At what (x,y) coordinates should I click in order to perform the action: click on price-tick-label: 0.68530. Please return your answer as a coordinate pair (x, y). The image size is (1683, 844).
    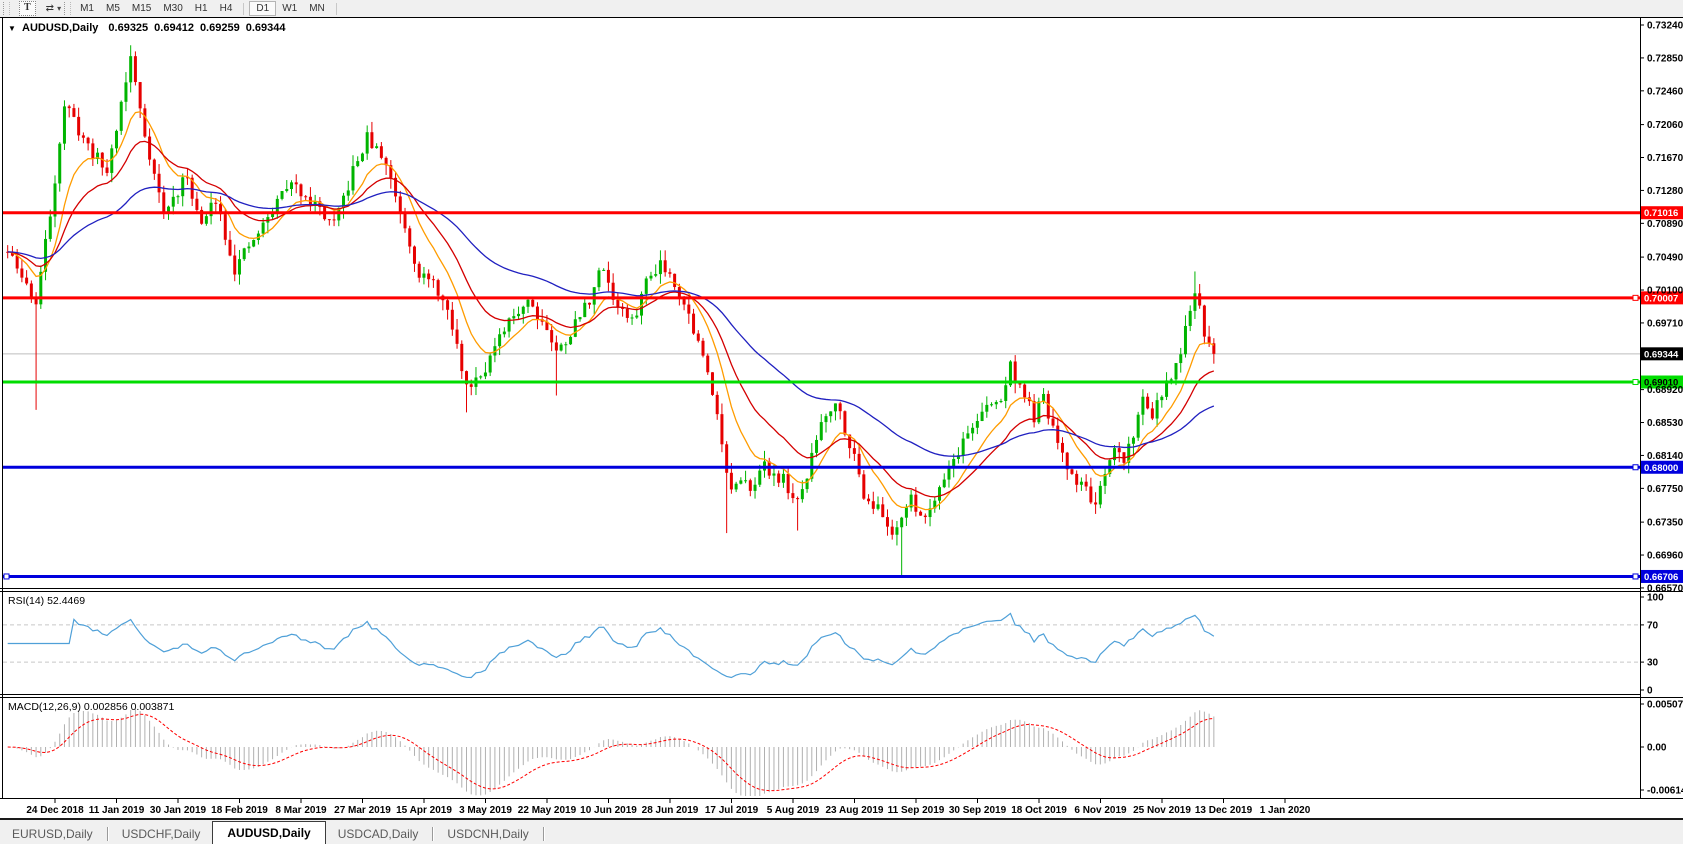
    Looking at the image, I should click on (1665, 423).